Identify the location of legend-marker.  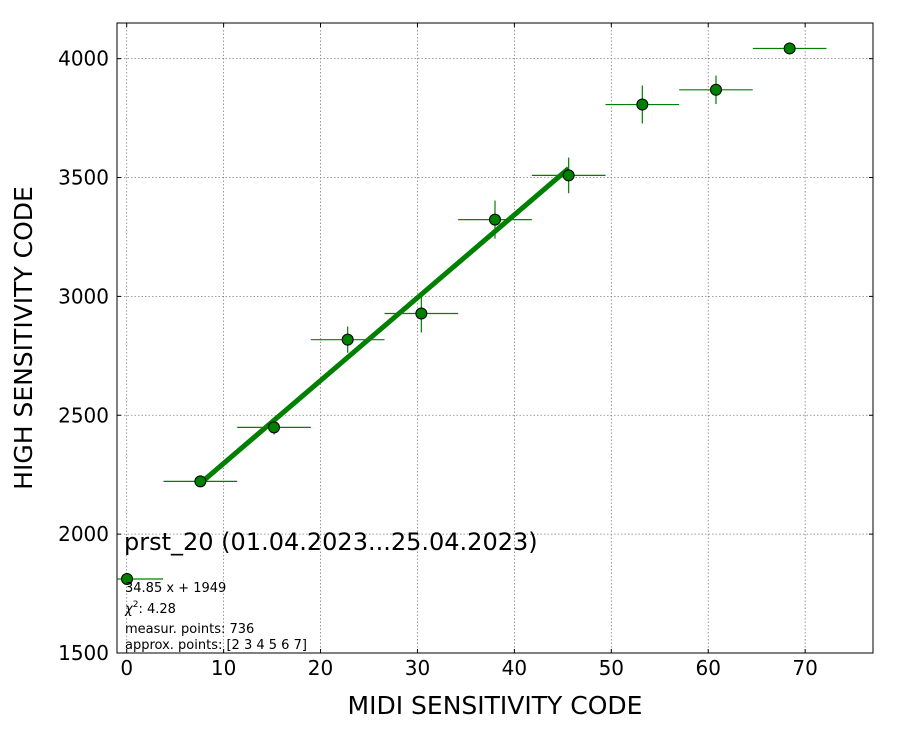
(127, 579).